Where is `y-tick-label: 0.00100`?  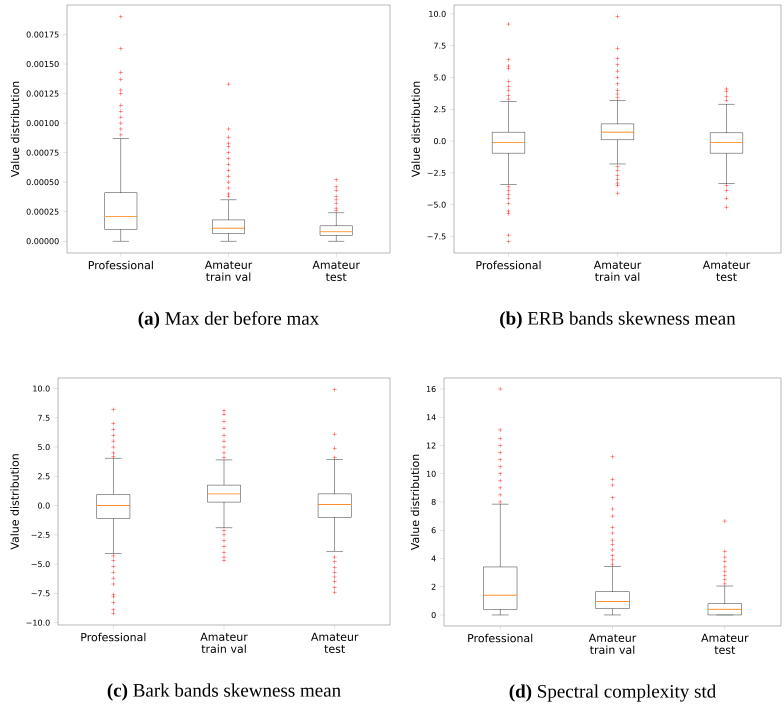
y-tick-label: 0.00100 is located at coordinates (42, 123).